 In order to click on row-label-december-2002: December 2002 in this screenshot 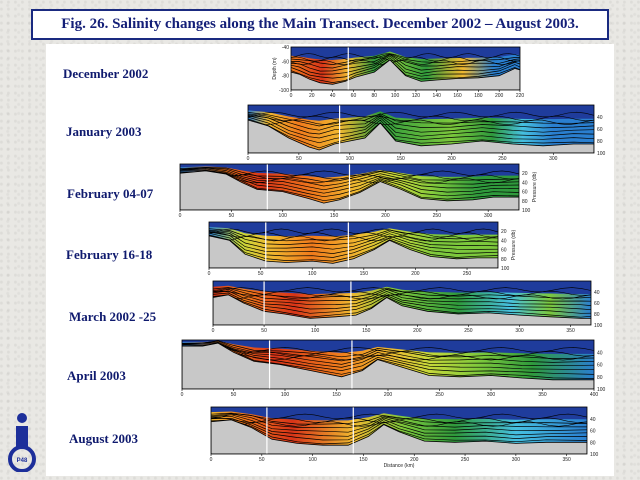, I will do `click(106, 73)`.